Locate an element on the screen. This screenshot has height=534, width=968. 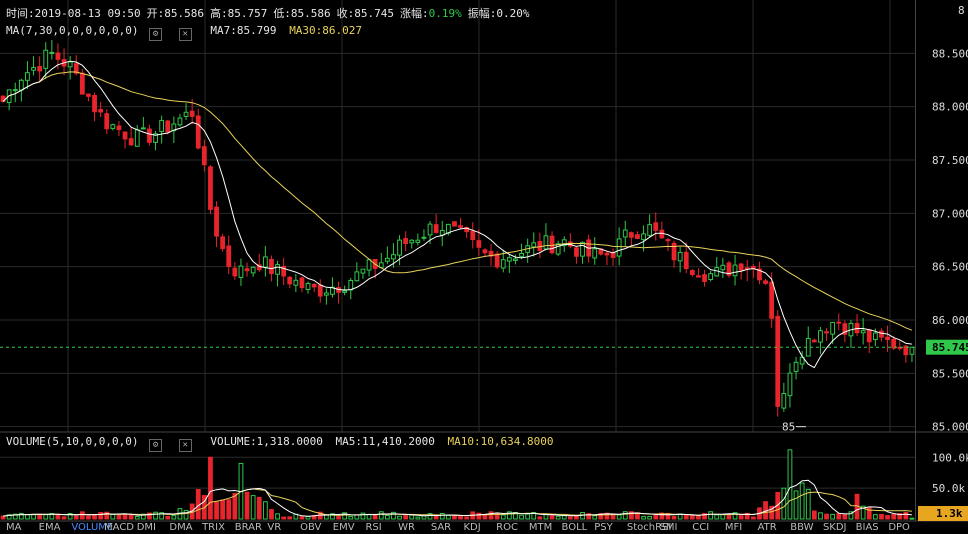
tab-sar: SAR is located at coordinates (441, 527).